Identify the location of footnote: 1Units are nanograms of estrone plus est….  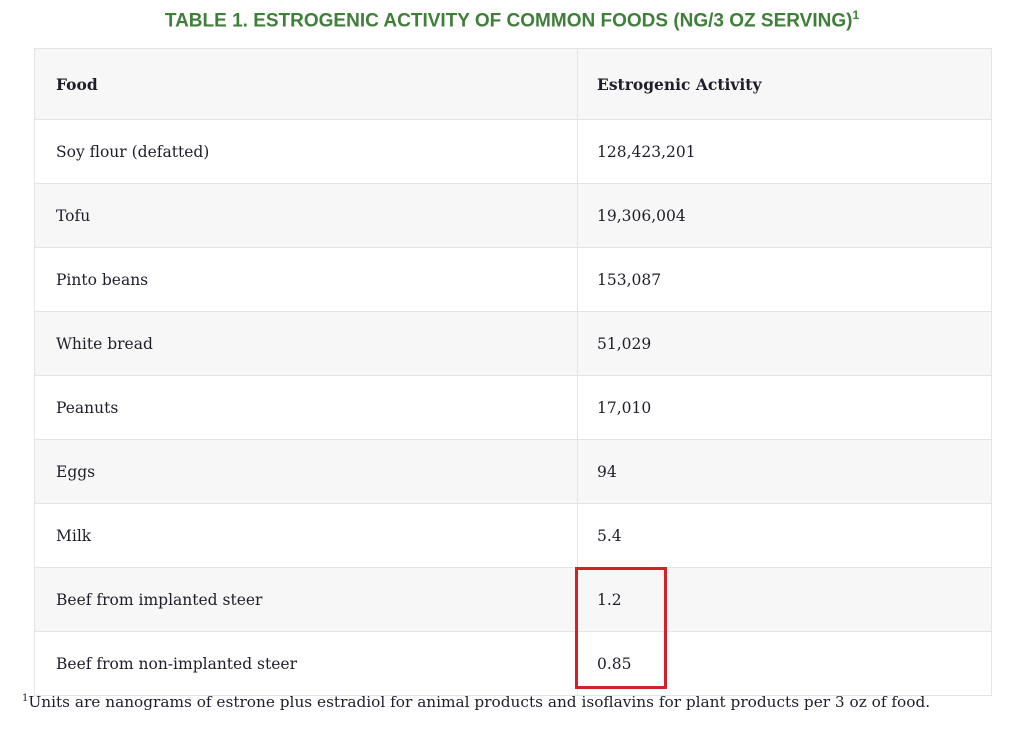
(476, 702).